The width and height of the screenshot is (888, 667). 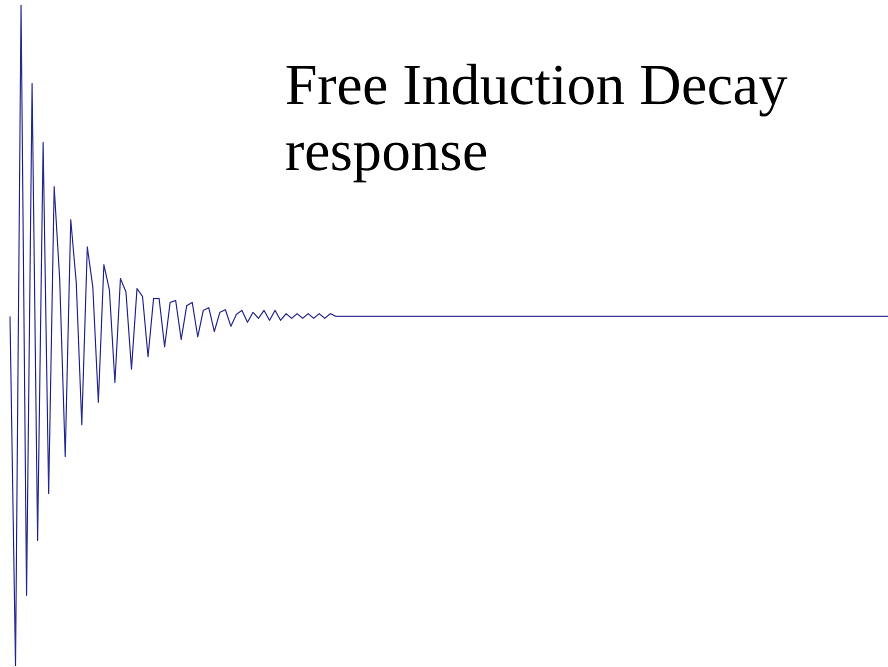 I want to click on text: Free Induction Decay response, so click(x=536, y=118).